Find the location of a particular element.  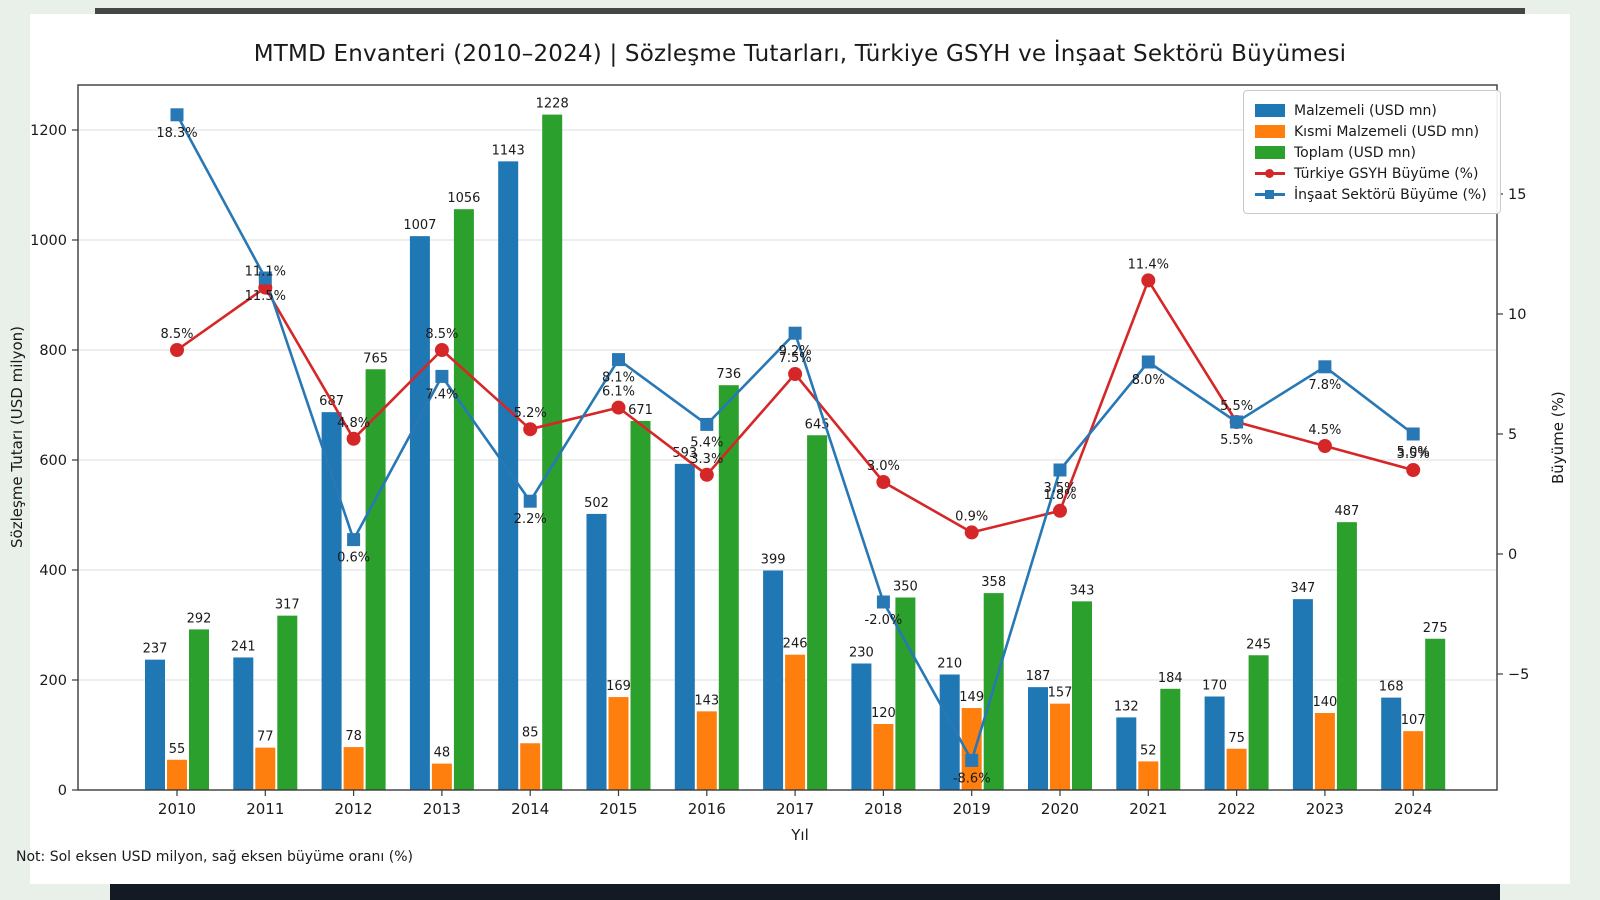

bar-value-label: 292 is located at coordinates (199, 618).